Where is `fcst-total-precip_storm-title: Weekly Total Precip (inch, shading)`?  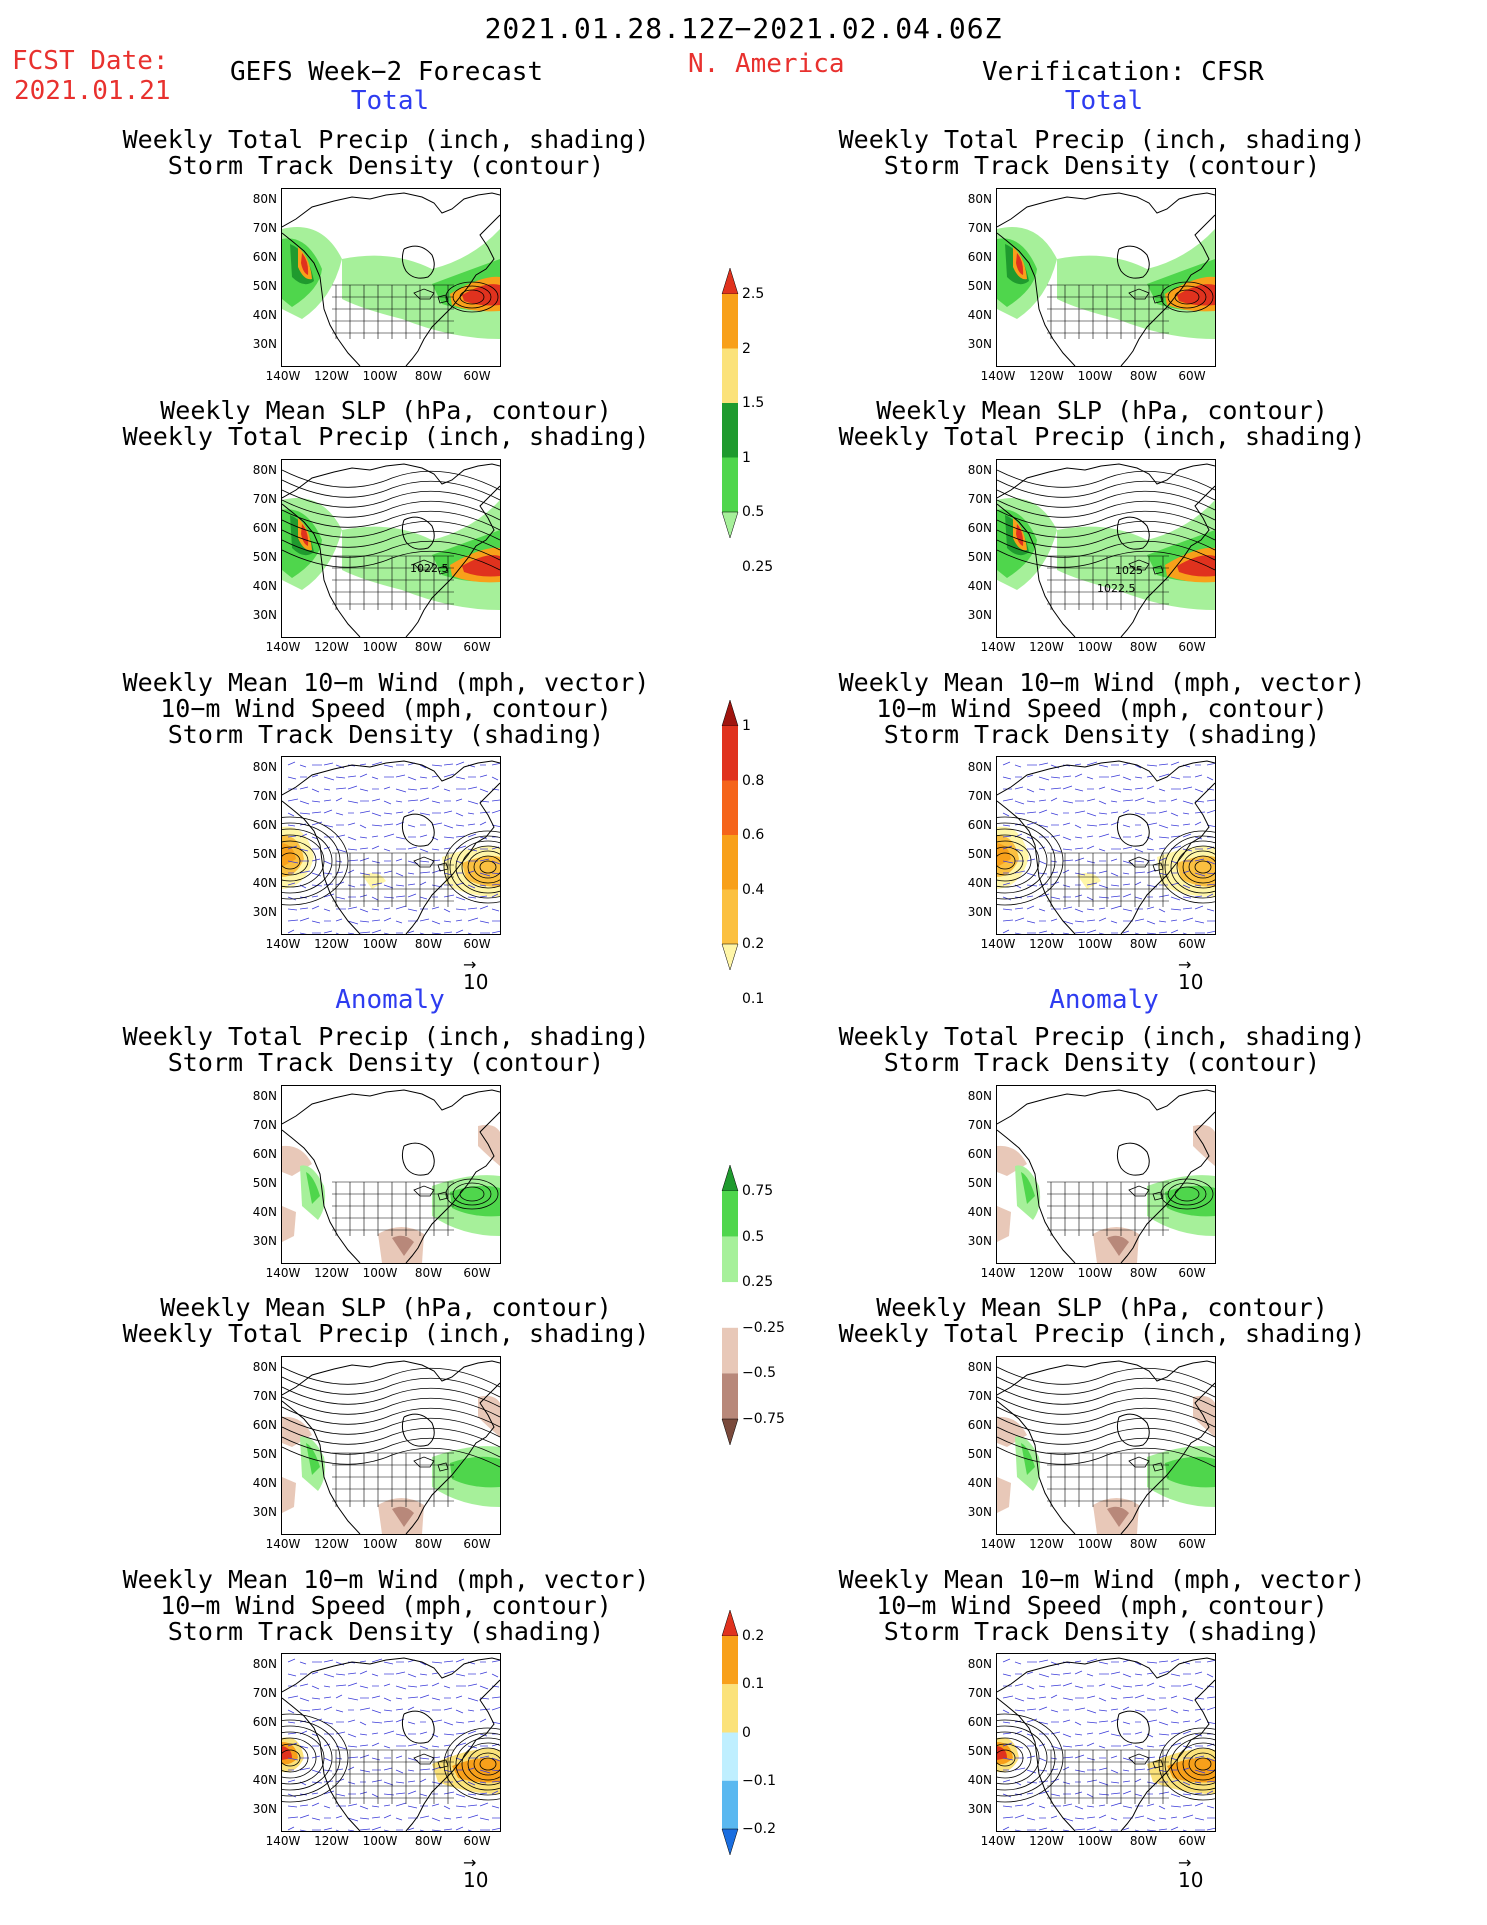 fcst-total-precip_storm-title: Weekly Total Precip (inch, shading) is located at coordinates (386, 139).